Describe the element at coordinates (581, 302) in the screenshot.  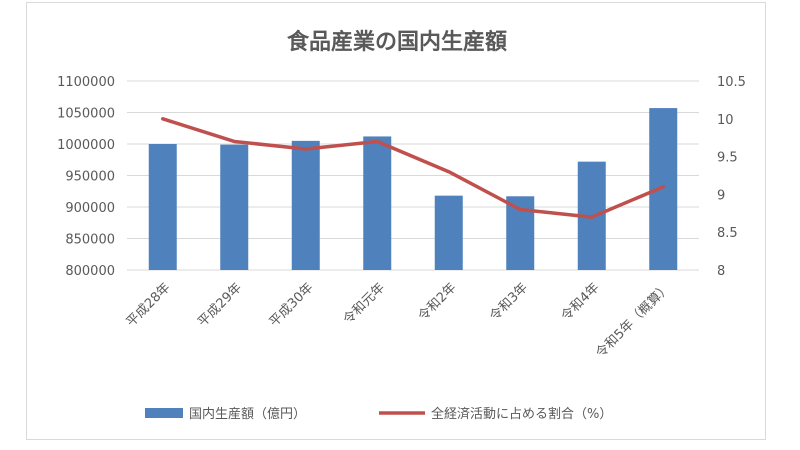
I see `x-tick-label: 令和4年` at that location.